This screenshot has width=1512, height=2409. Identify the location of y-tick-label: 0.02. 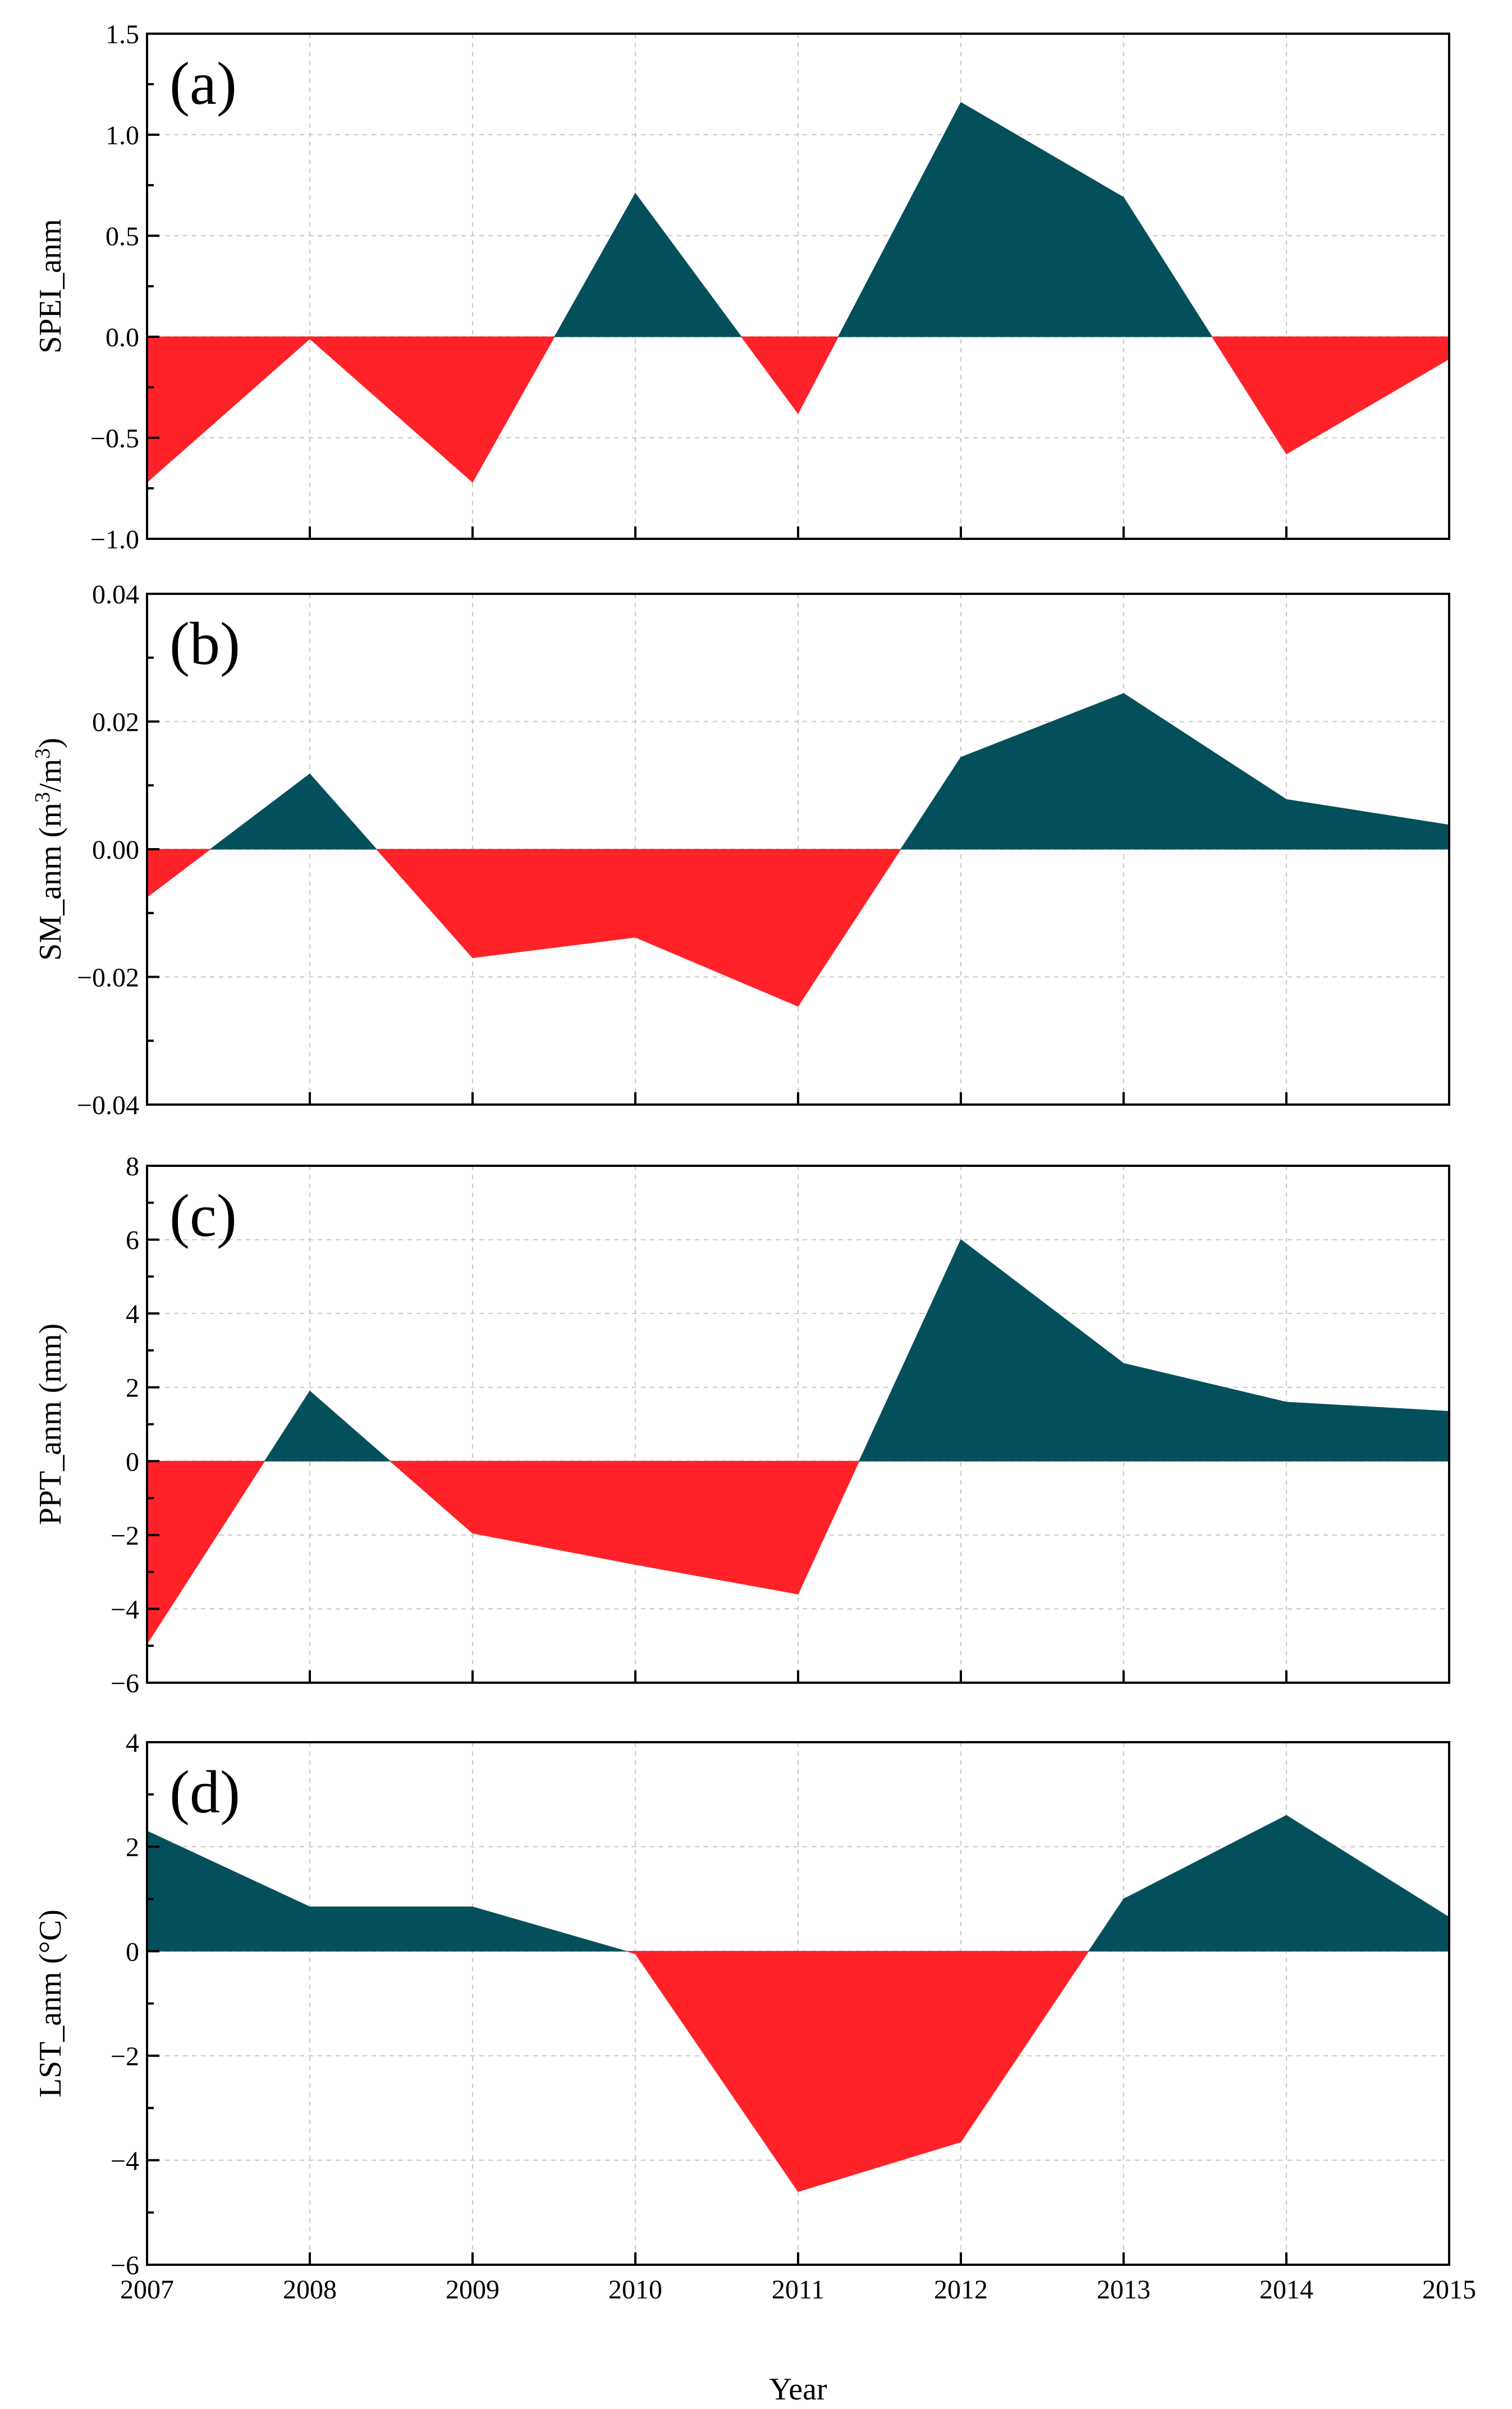
(116, 723).